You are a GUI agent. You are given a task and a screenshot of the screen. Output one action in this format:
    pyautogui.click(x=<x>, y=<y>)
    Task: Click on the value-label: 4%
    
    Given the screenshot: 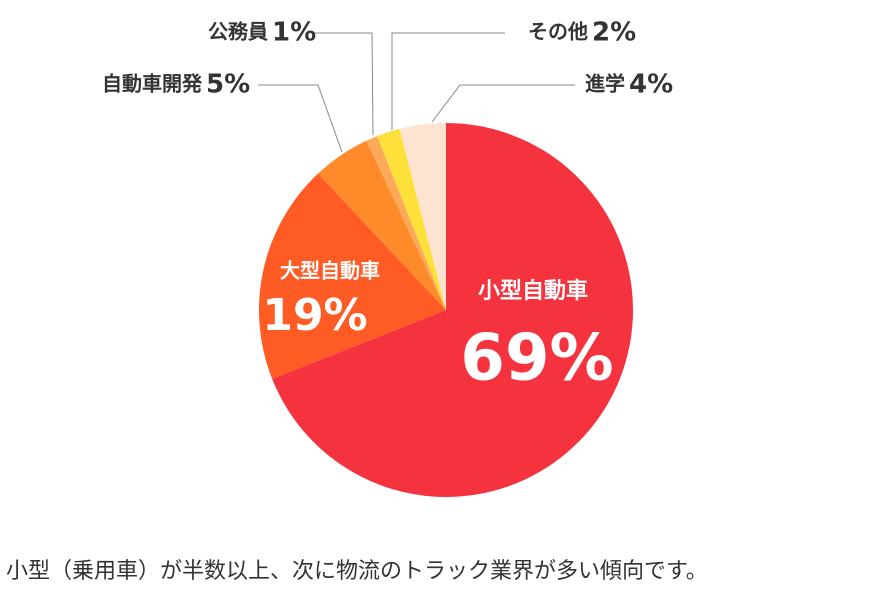 What is the action you would take?
    pyautogui.click(x=651, y=85)
    